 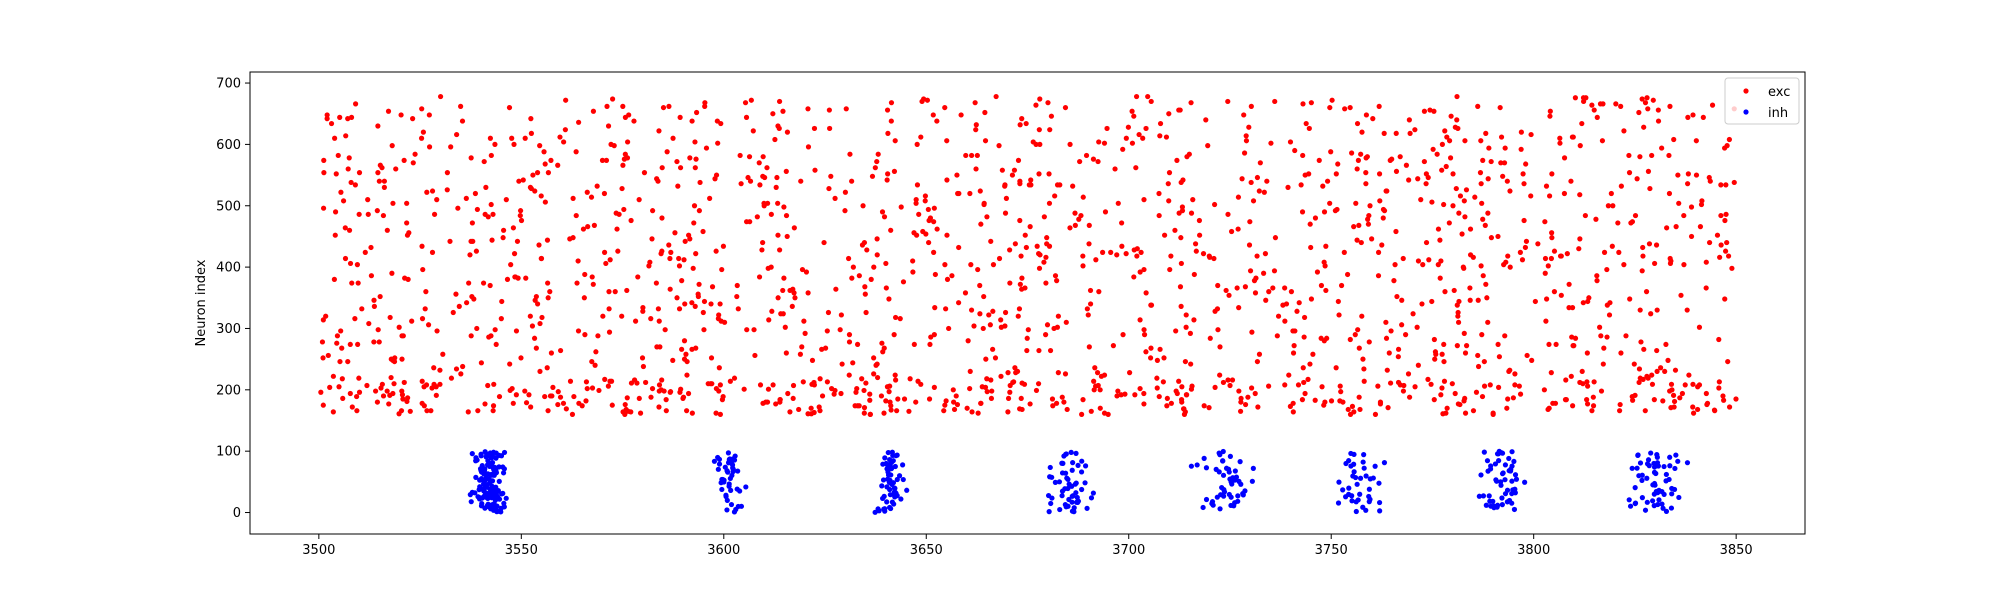 What do you see at coordinates (1778, 113) in the screenshot?
I see `legend-label-inh: inh` at bounding box center [1778, 113].